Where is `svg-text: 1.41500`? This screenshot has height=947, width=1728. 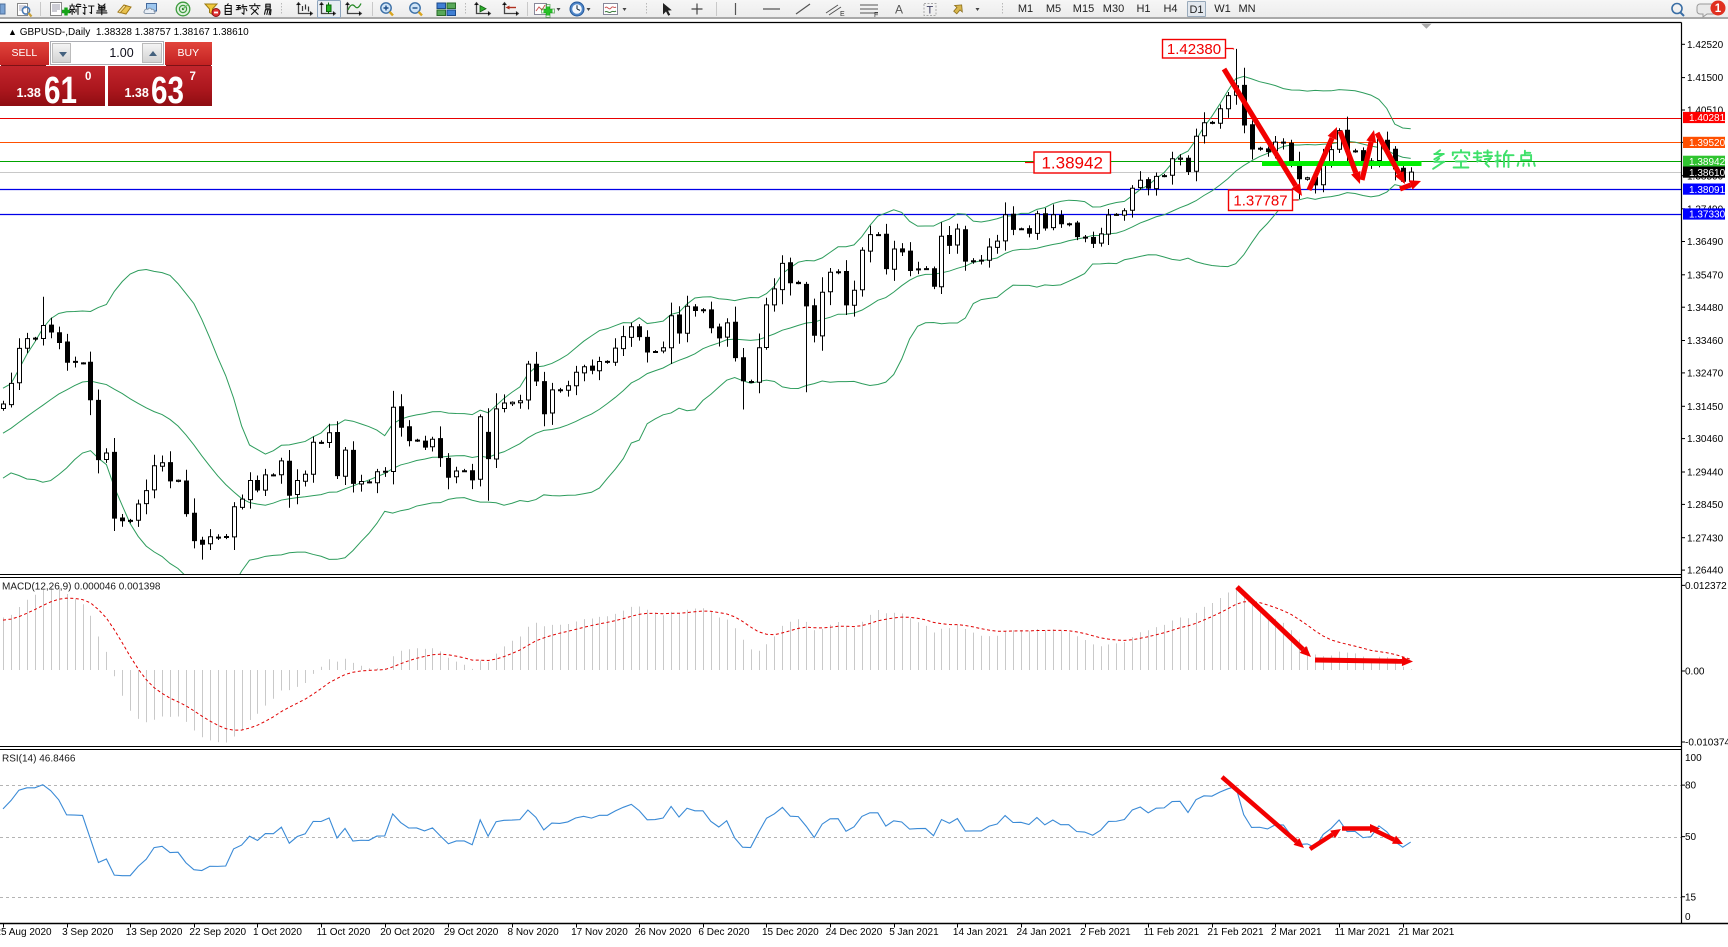
svg-text: 1.41500 is located at coordinates (1705, 78).